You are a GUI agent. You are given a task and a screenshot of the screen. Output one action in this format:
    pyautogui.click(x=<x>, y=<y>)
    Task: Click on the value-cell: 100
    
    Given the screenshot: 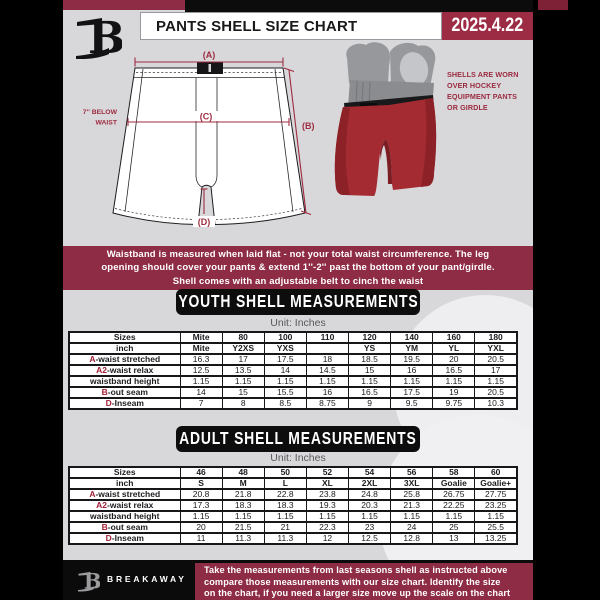 What is the action you would take?
    pyautogui.click(x=285, y=337)
    